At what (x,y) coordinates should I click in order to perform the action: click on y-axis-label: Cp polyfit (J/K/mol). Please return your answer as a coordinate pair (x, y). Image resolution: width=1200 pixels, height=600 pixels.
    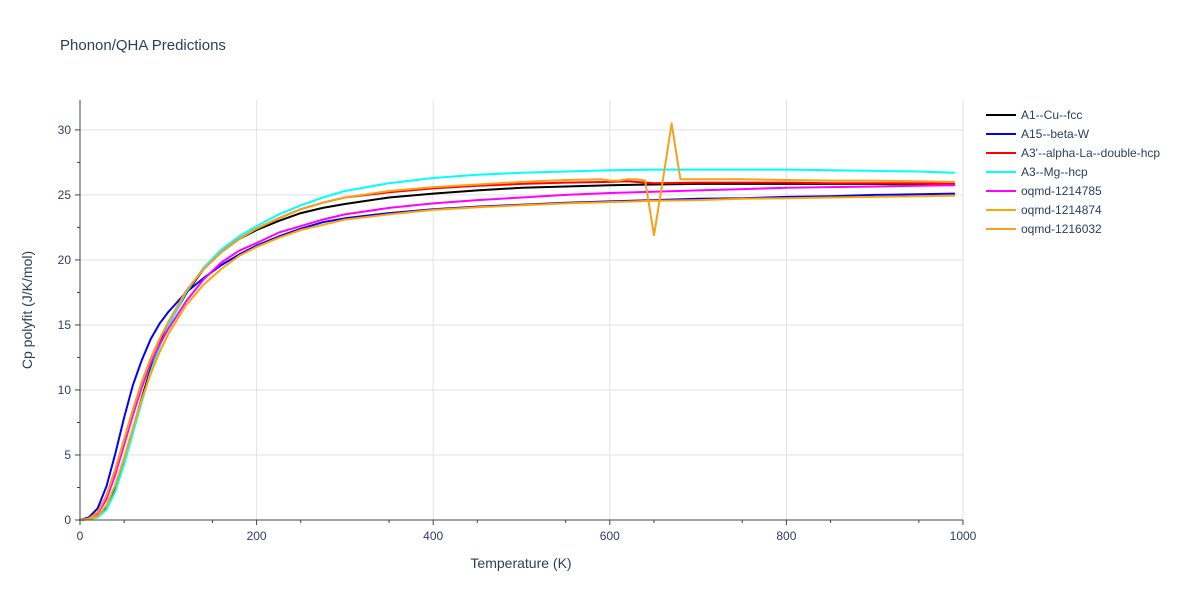
    Looking at the image, I should click on (27, 310).